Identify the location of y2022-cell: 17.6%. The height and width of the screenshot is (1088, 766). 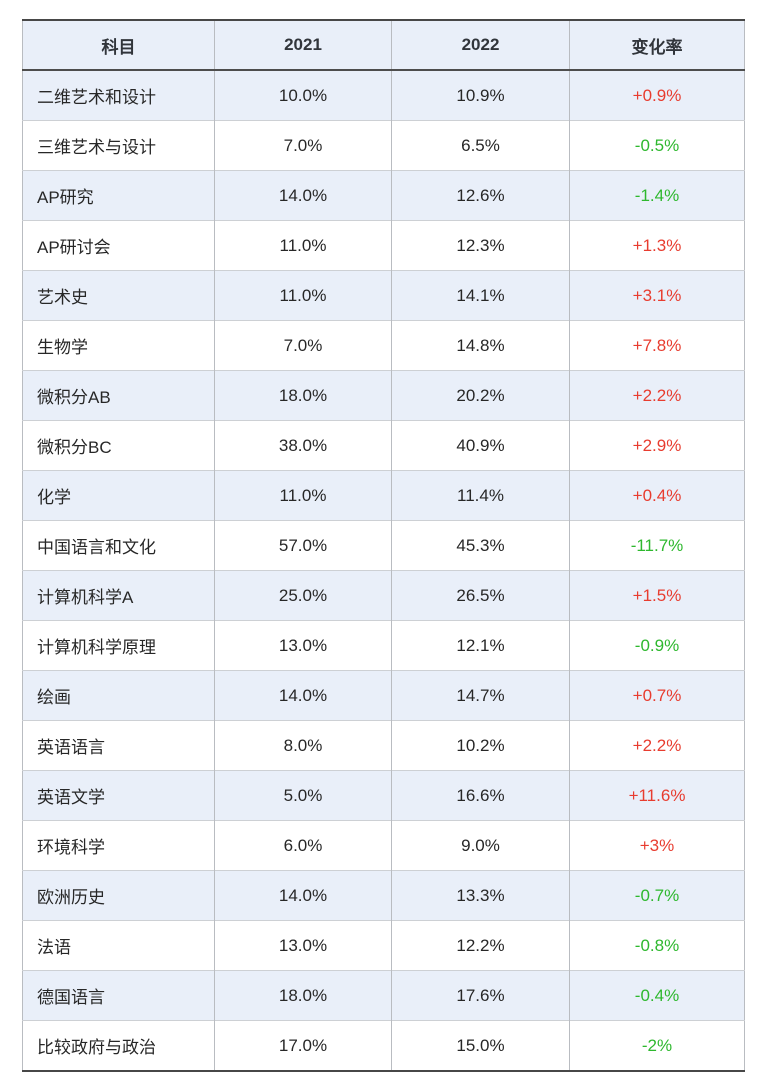
(480, 995).